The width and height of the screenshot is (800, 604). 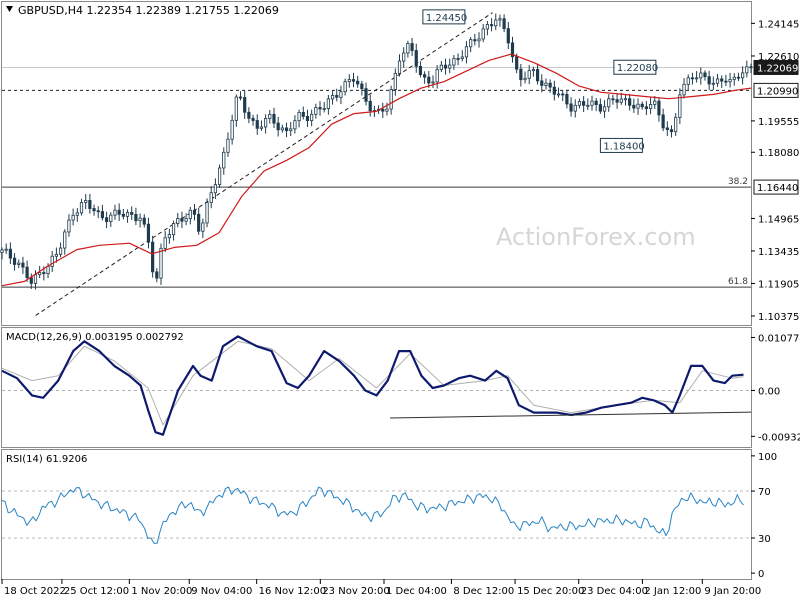 I want to click on x-tick-label-3: 9 Nov 04:00, so click(x=221, y=591).